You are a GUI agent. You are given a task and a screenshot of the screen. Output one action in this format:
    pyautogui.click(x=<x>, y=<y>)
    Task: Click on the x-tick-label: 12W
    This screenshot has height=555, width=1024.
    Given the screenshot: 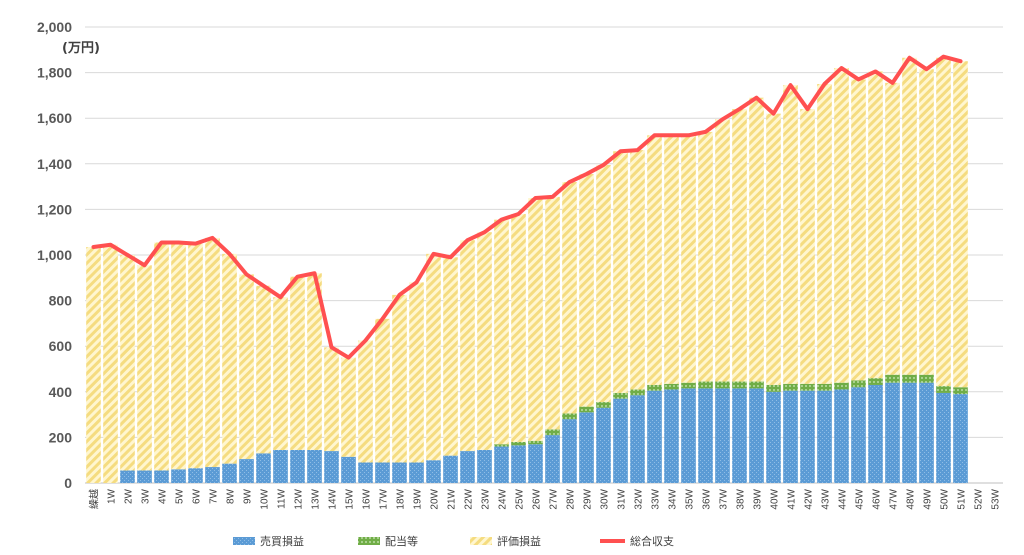 What is the action you would take?
    pyautogui.click(x=299, y=498)
    